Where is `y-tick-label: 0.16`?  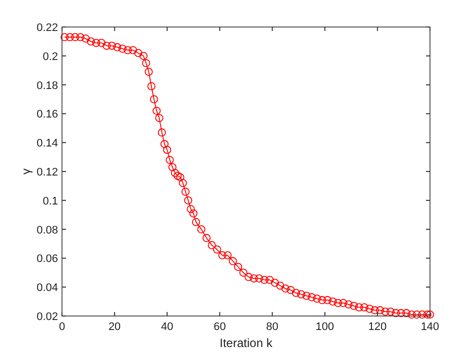 y-tick-label: 0.16 is located at coordinates (47, 114).